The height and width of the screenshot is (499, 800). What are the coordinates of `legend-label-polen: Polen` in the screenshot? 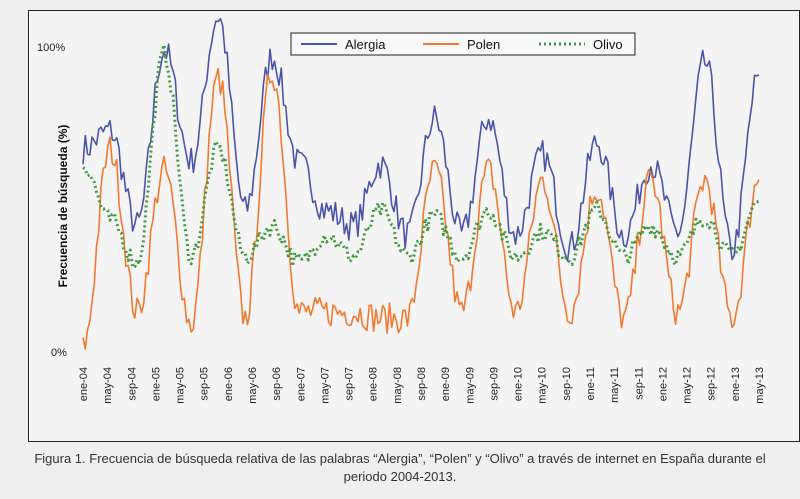 It's located at (483, 44).